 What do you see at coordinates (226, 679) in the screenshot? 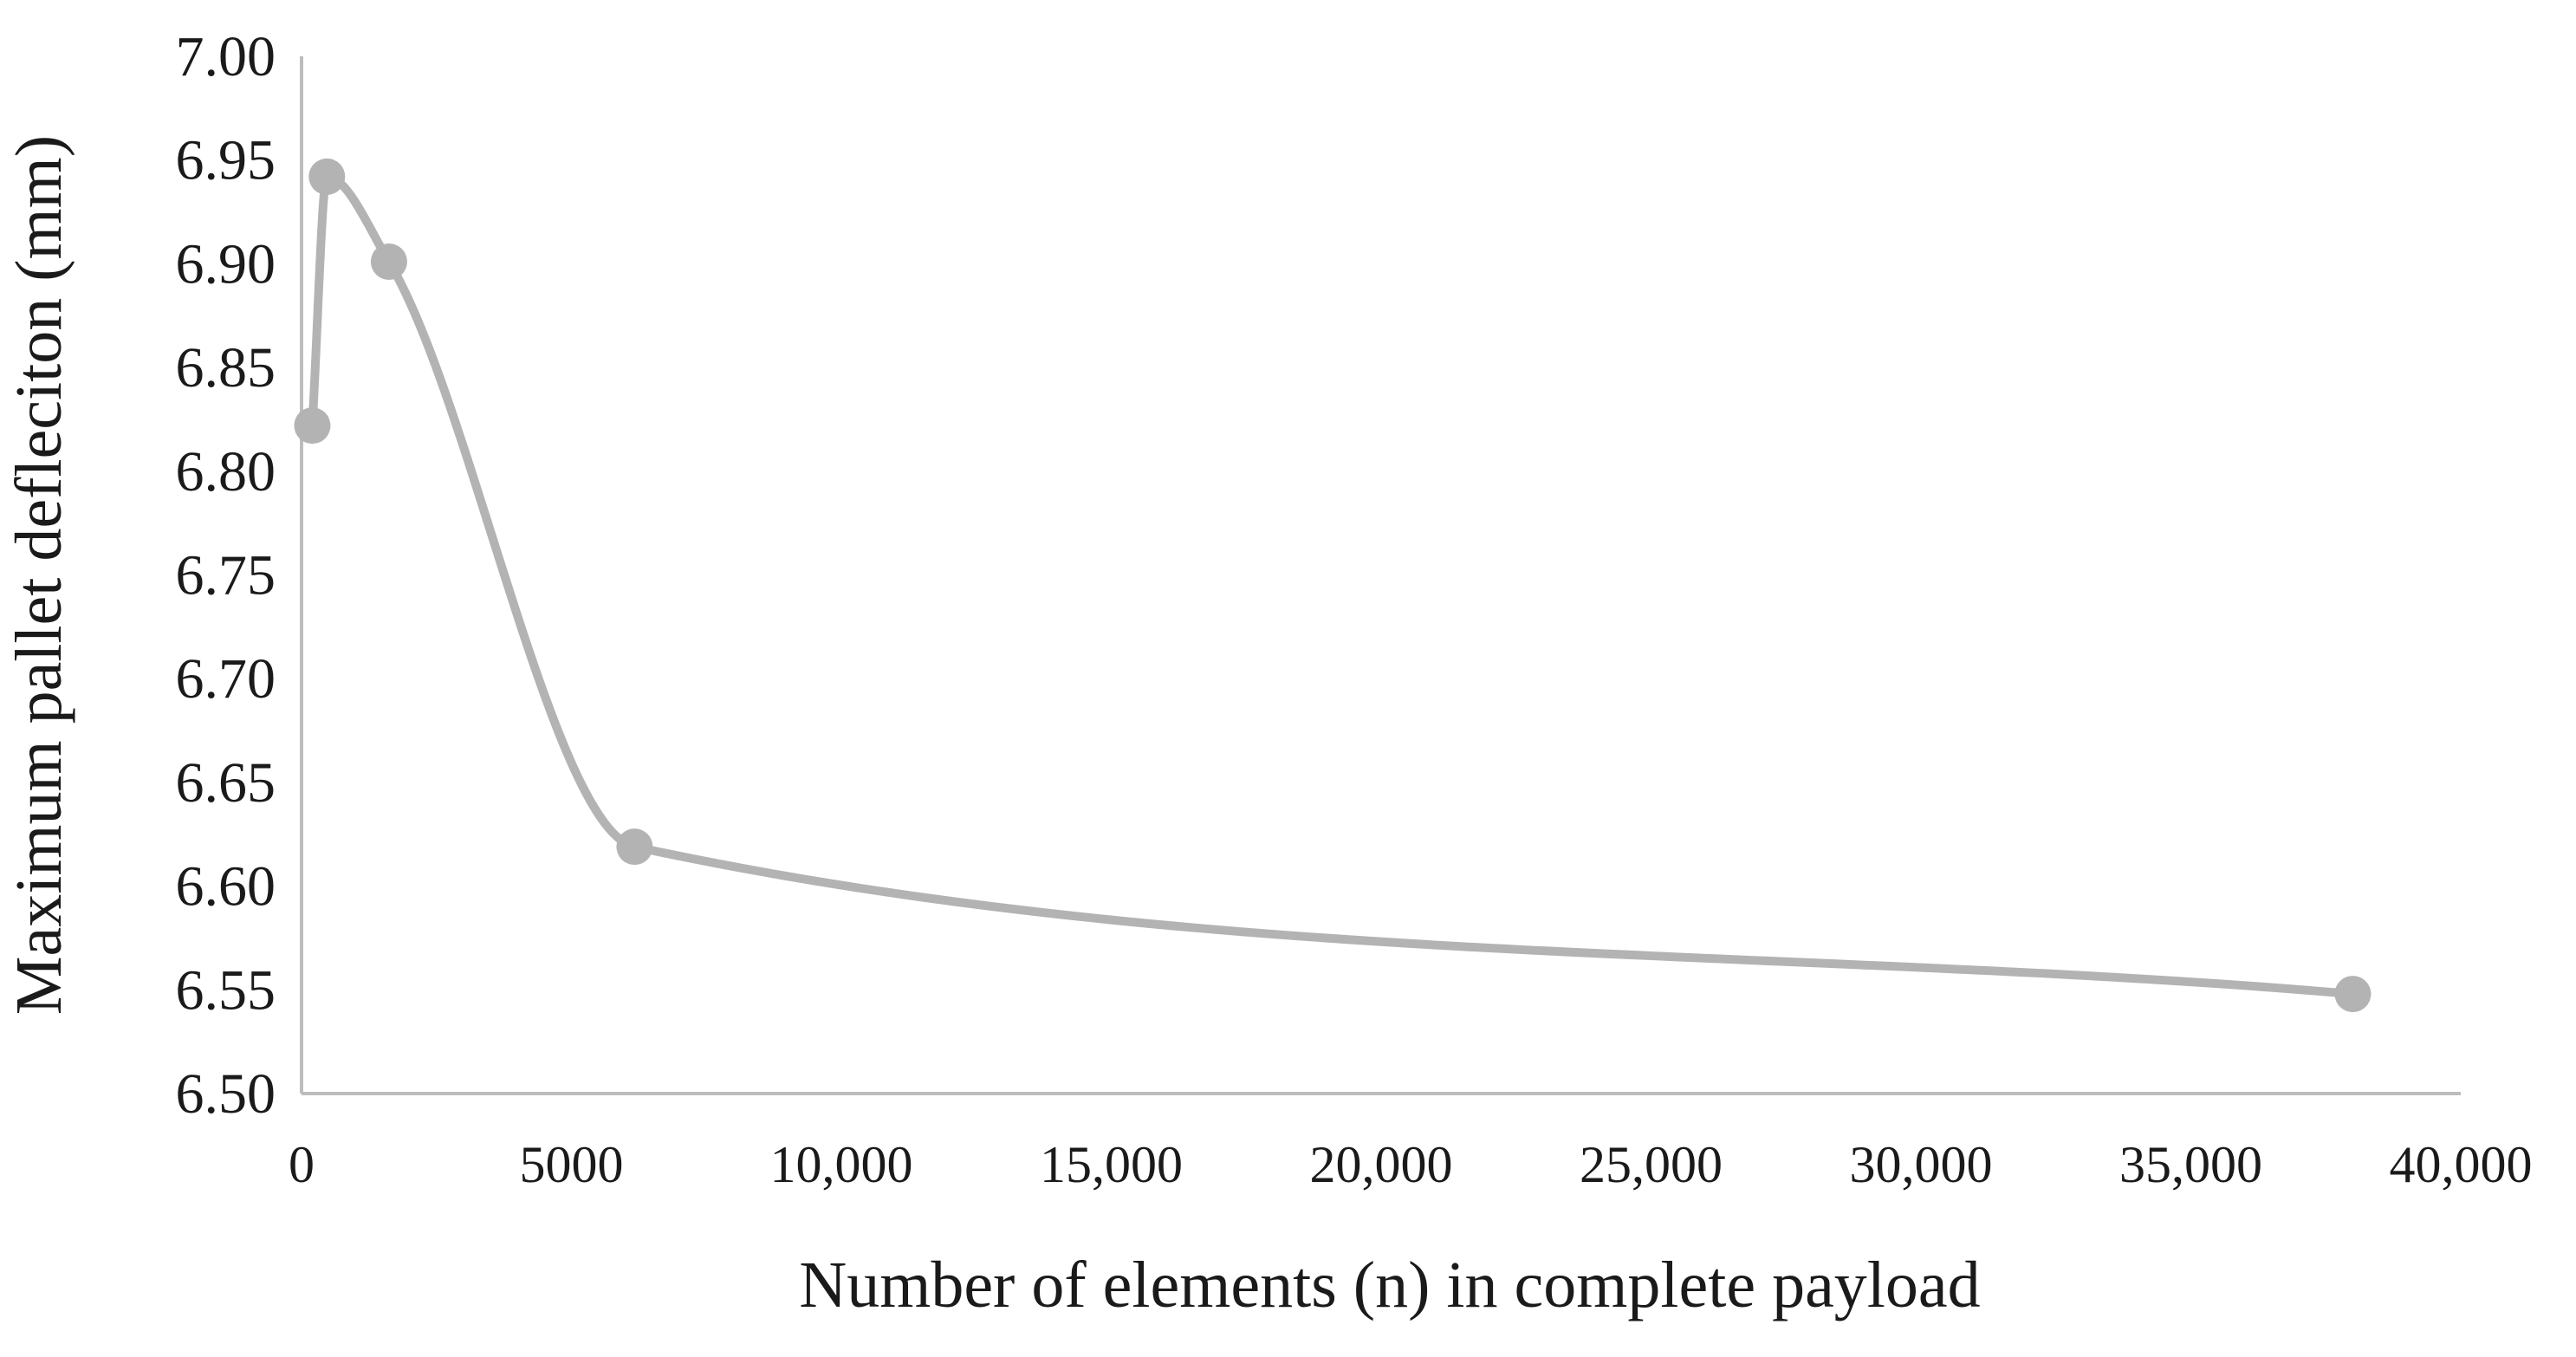
I see `y-tick-label: 6.70` at bounding box center [226, 679].